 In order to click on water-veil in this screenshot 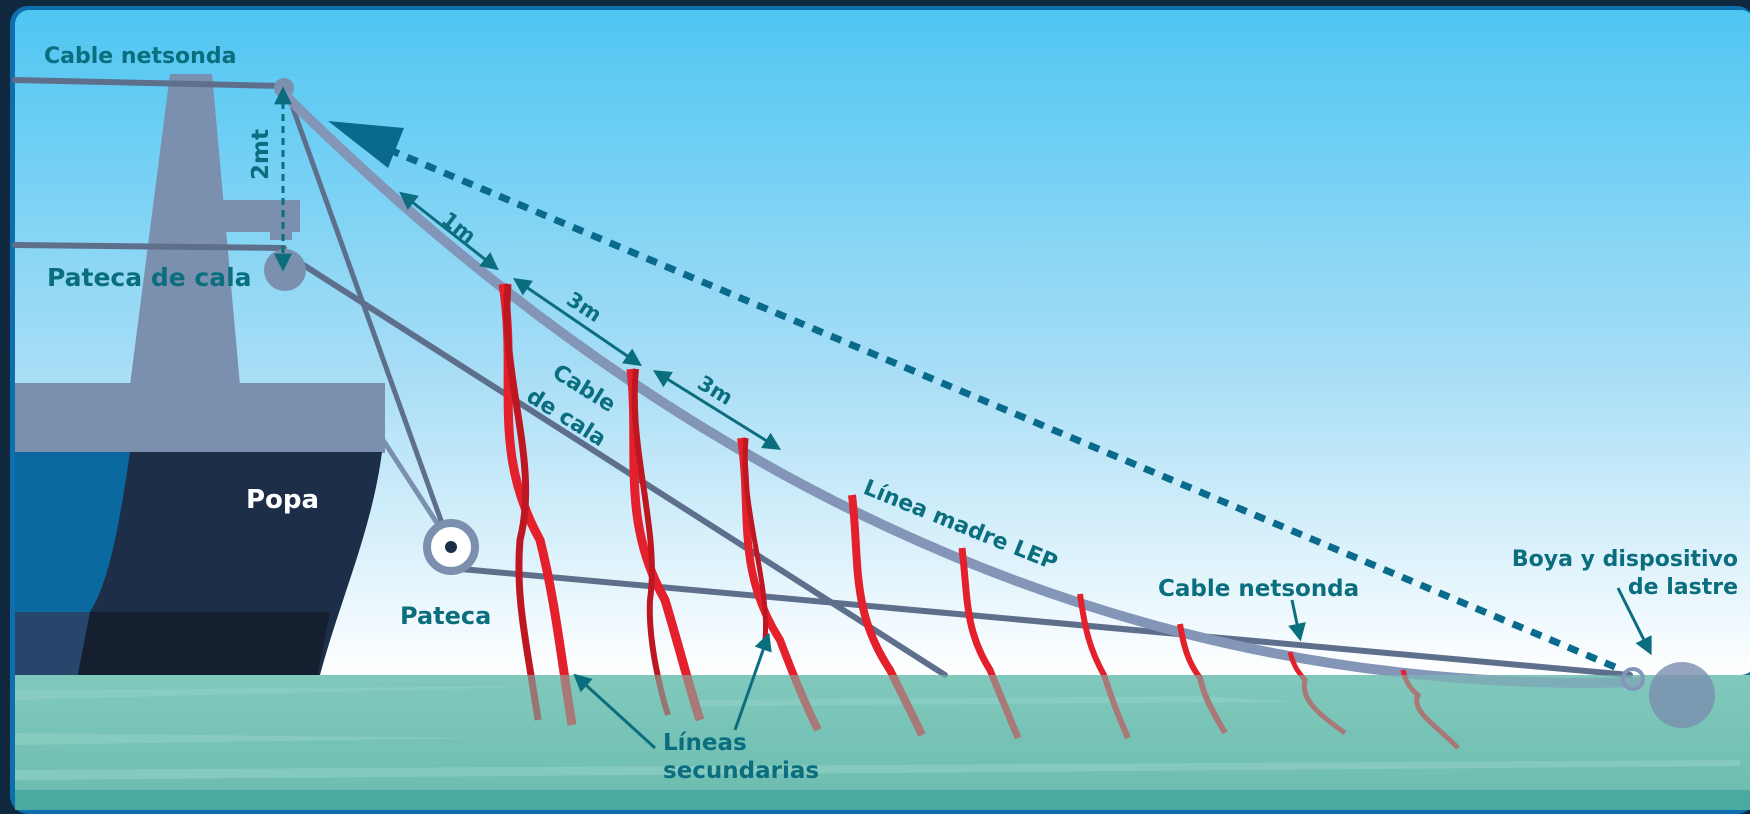, I will do `click(882, 732)`.